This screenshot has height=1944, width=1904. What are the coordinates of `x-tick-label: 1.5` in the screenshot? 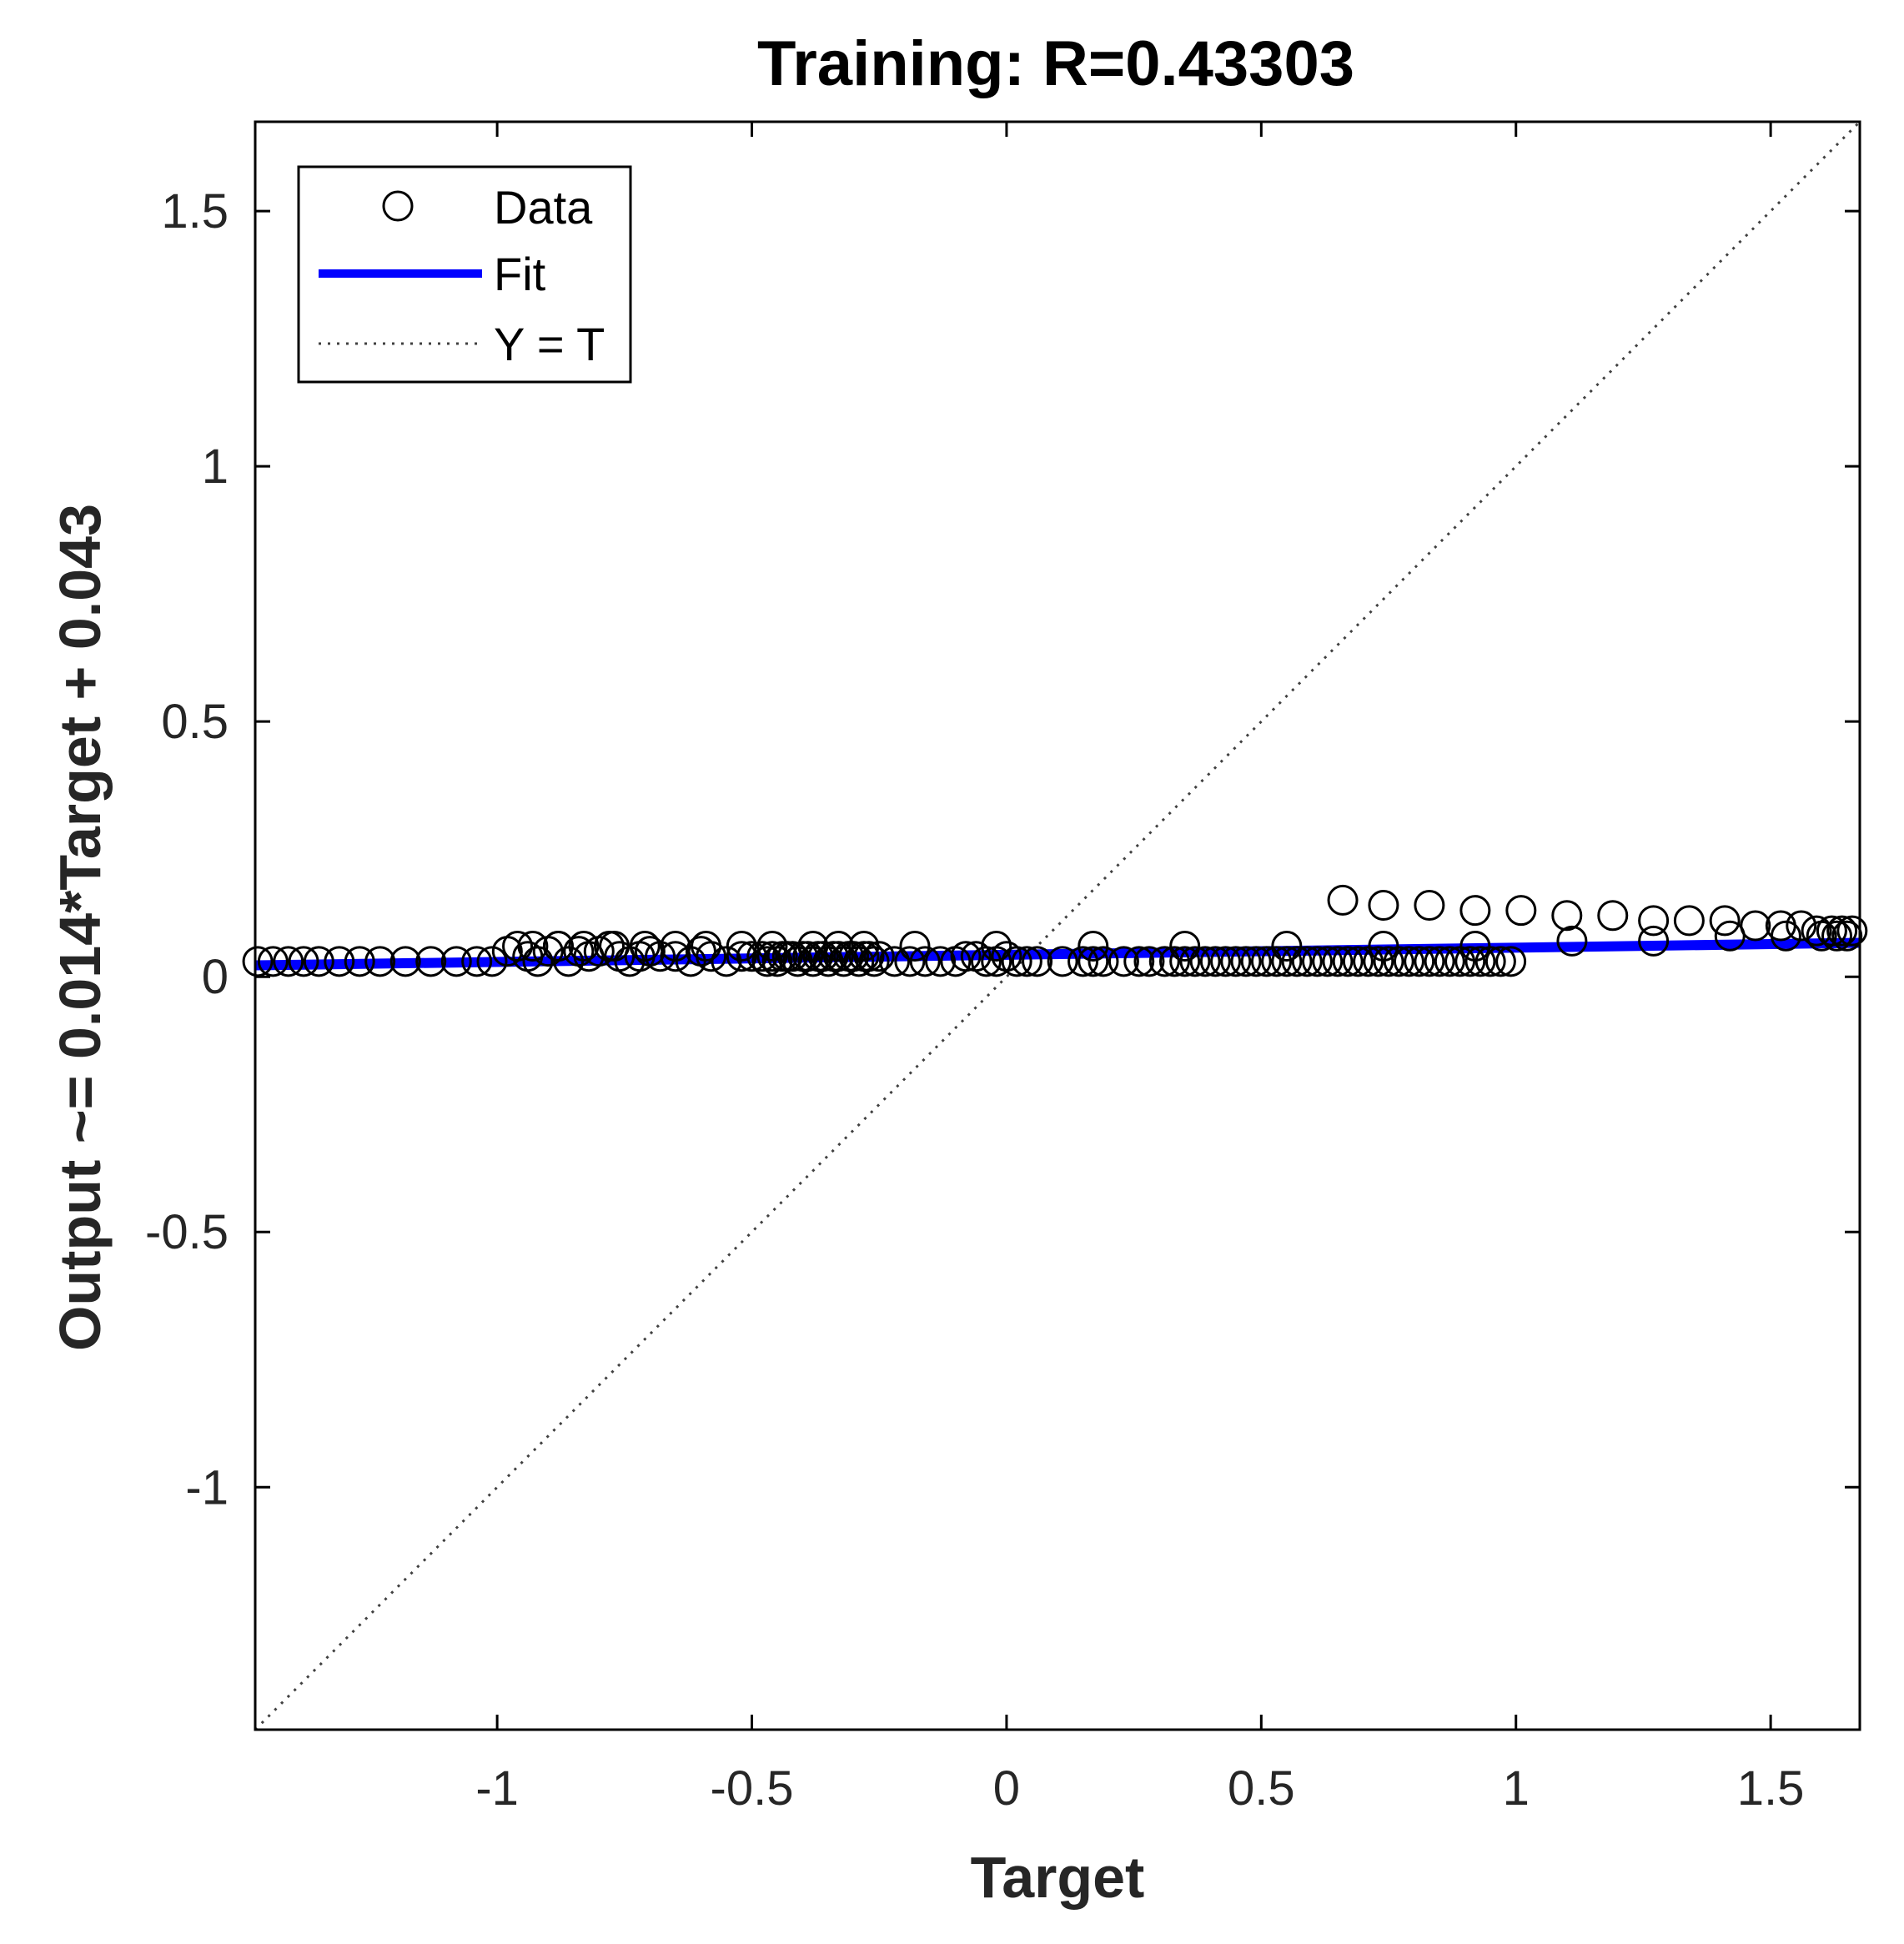 It's located at (1771, 1789).